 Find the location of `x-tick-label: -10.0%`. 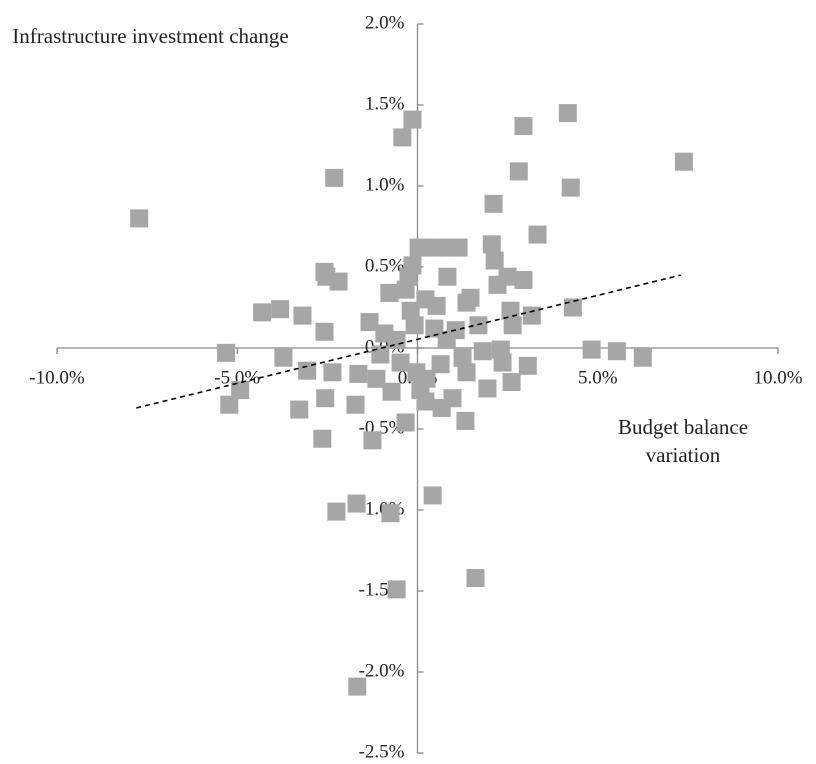

x-tick-label: -10.0% is located at coordinates (57, 377).